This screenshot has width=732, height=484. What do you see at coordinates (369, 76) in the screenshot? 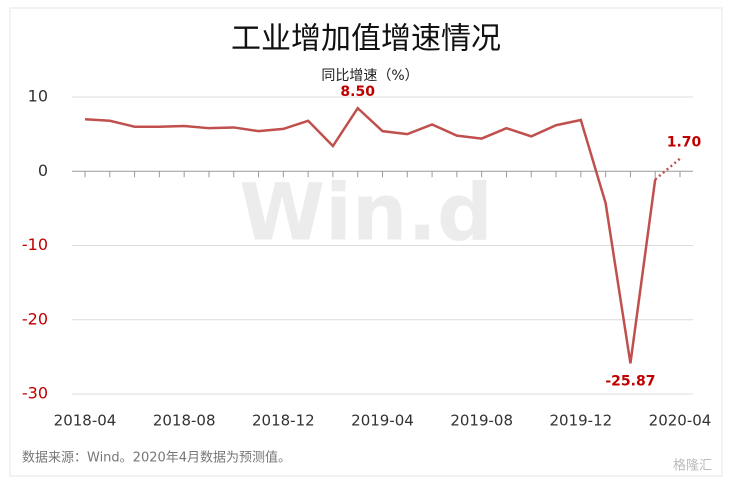
I see `subtitle: 同比增速（%）` at bounding box center [369, 76].